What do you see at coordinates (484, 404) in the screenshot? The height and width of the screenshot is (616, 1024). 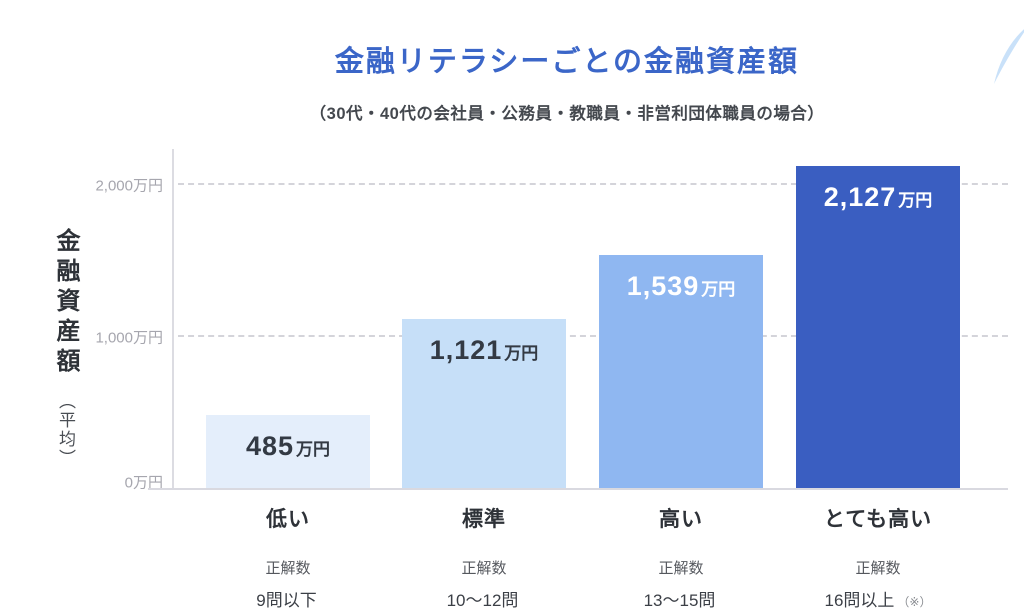 I see `bar-standard: 1,121 万円` at bounding box center [484, 404].